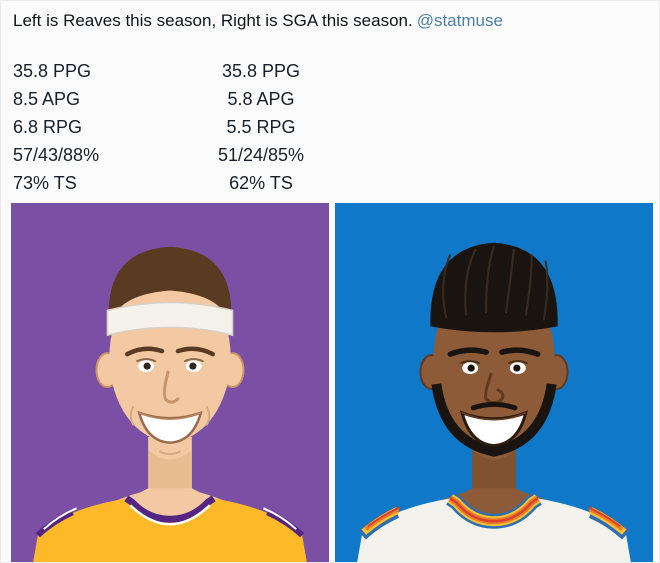 The height and width of the screenshot is (563, 660). I want to click on right-ppg: 35.8 PPG, so click(261, 70).